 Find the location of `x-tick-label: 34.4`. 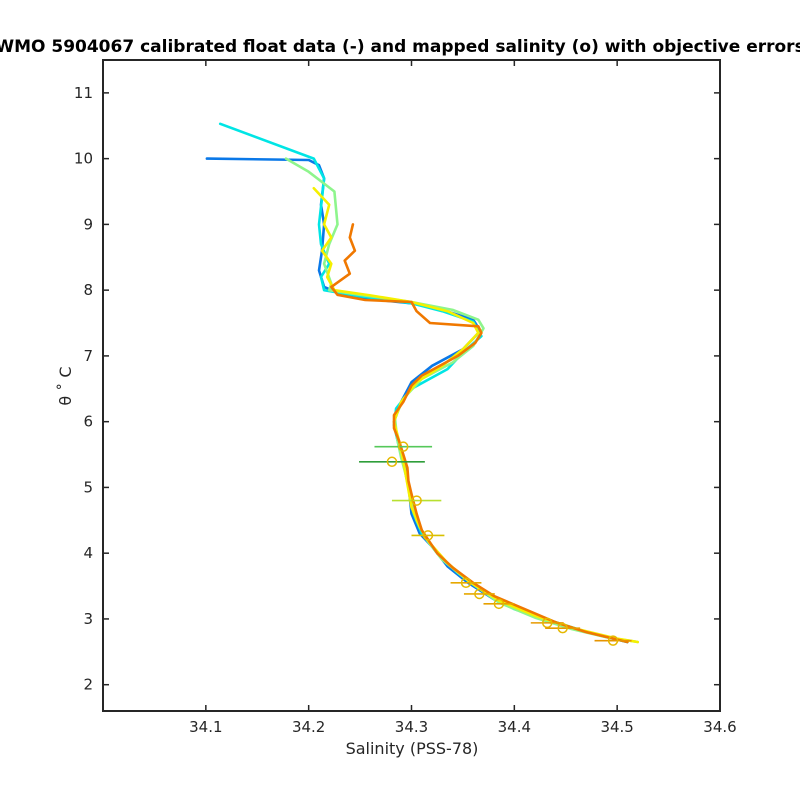

x-tick-label: 34.4 is located at coordinates (514, 727).